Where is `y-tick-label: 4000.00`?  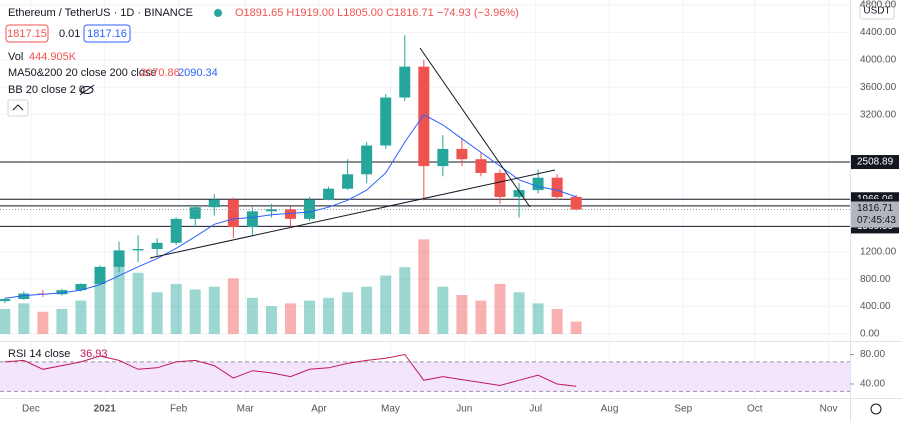 y-tick-label: 4000.00 is located at coordinates (878, 59).